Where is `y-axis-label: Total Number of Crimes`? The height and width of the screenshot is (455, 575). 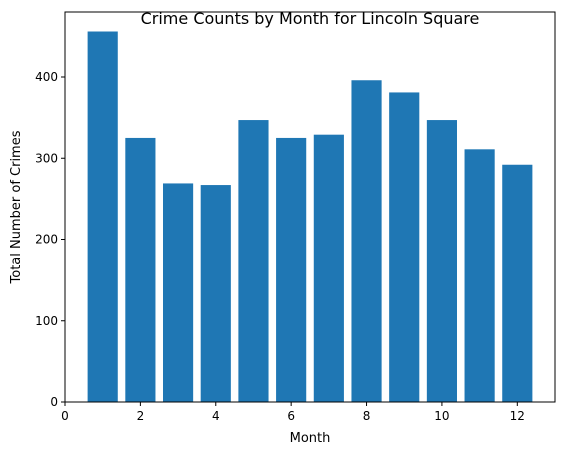
y-axis-label: Total Number of Crimes is located at coordinates (16, 207).